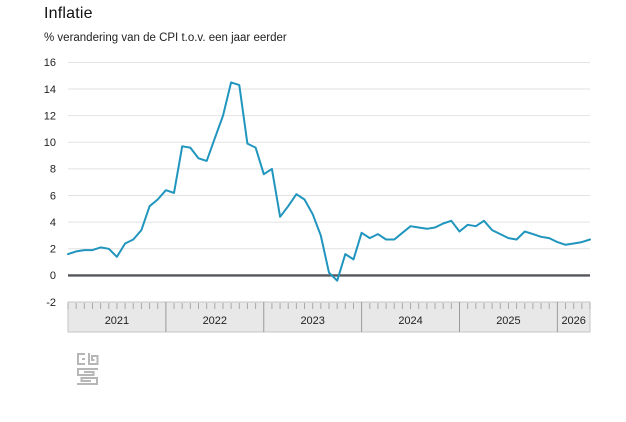 The width and height of the screenshot is (626, 422). What do you see at coordinates (81, 359) in the screenshot?
I see `cbs-logo-c` at bounding box center [81, 359].